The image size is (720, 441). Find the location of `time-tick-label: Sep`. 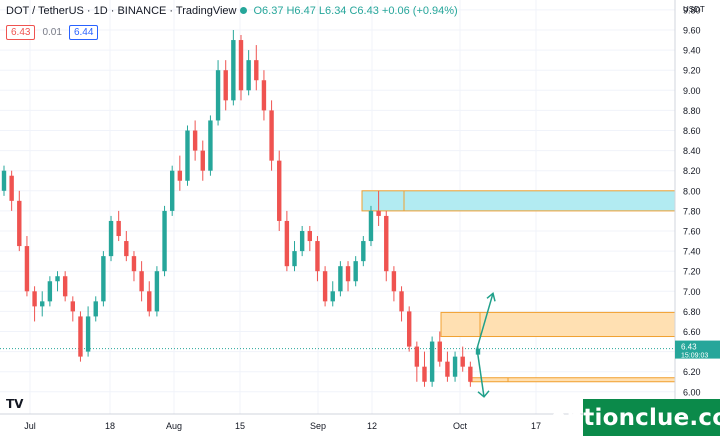

time-tick-label: Sep is located at coordinates (318, 426).